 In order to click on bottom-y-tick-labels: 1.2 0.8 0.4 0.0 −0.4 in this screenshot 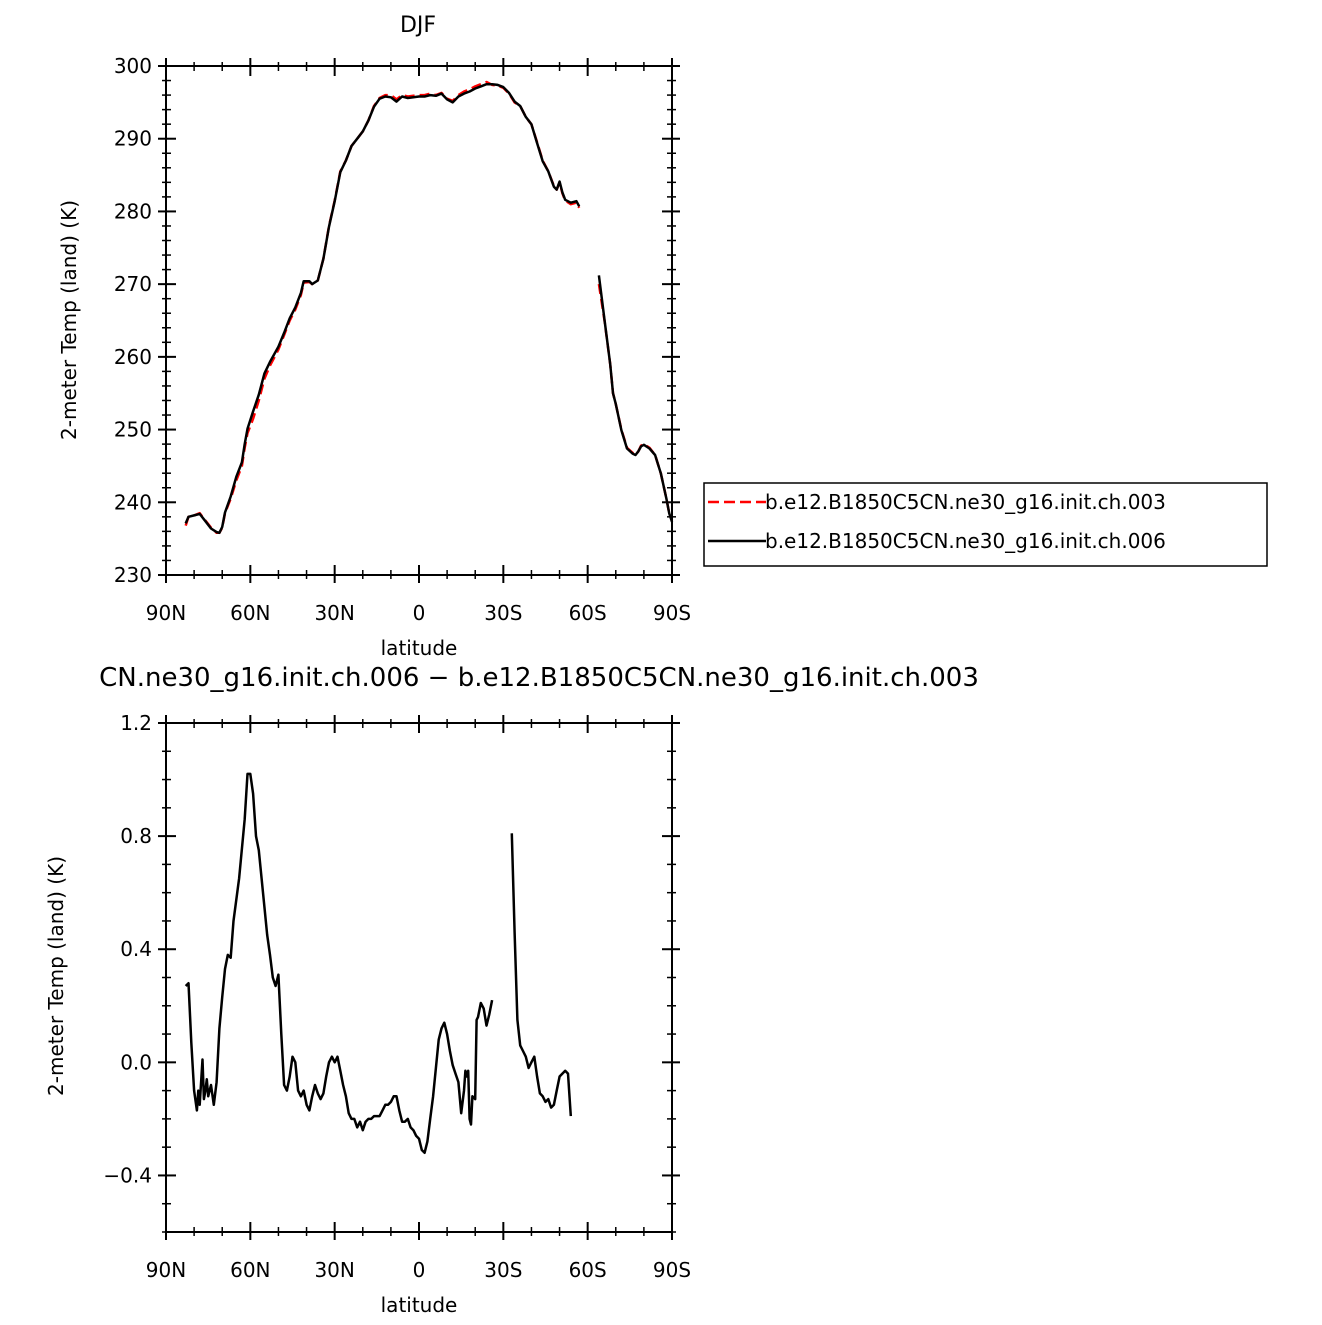, I will do `click(127, 949)`.